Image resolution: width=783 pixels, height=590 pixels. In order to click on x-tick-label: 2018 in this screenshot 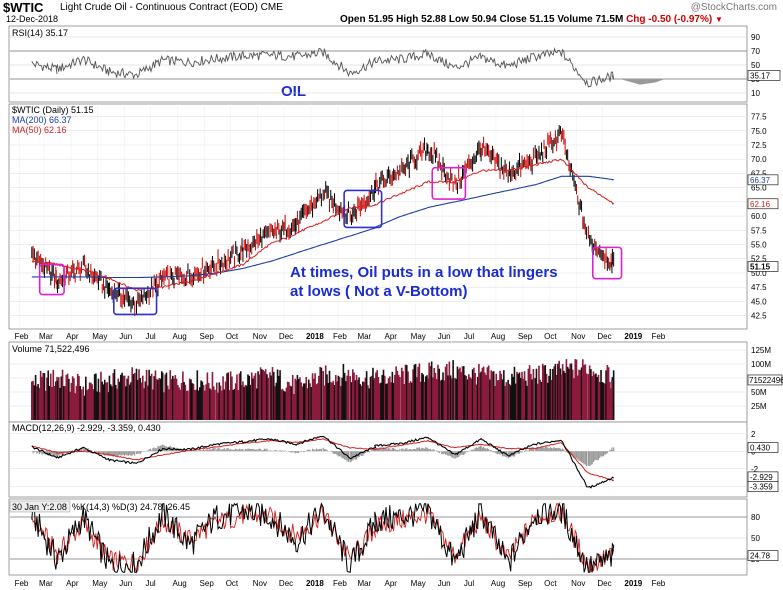, I will do `click(315, 336)`.